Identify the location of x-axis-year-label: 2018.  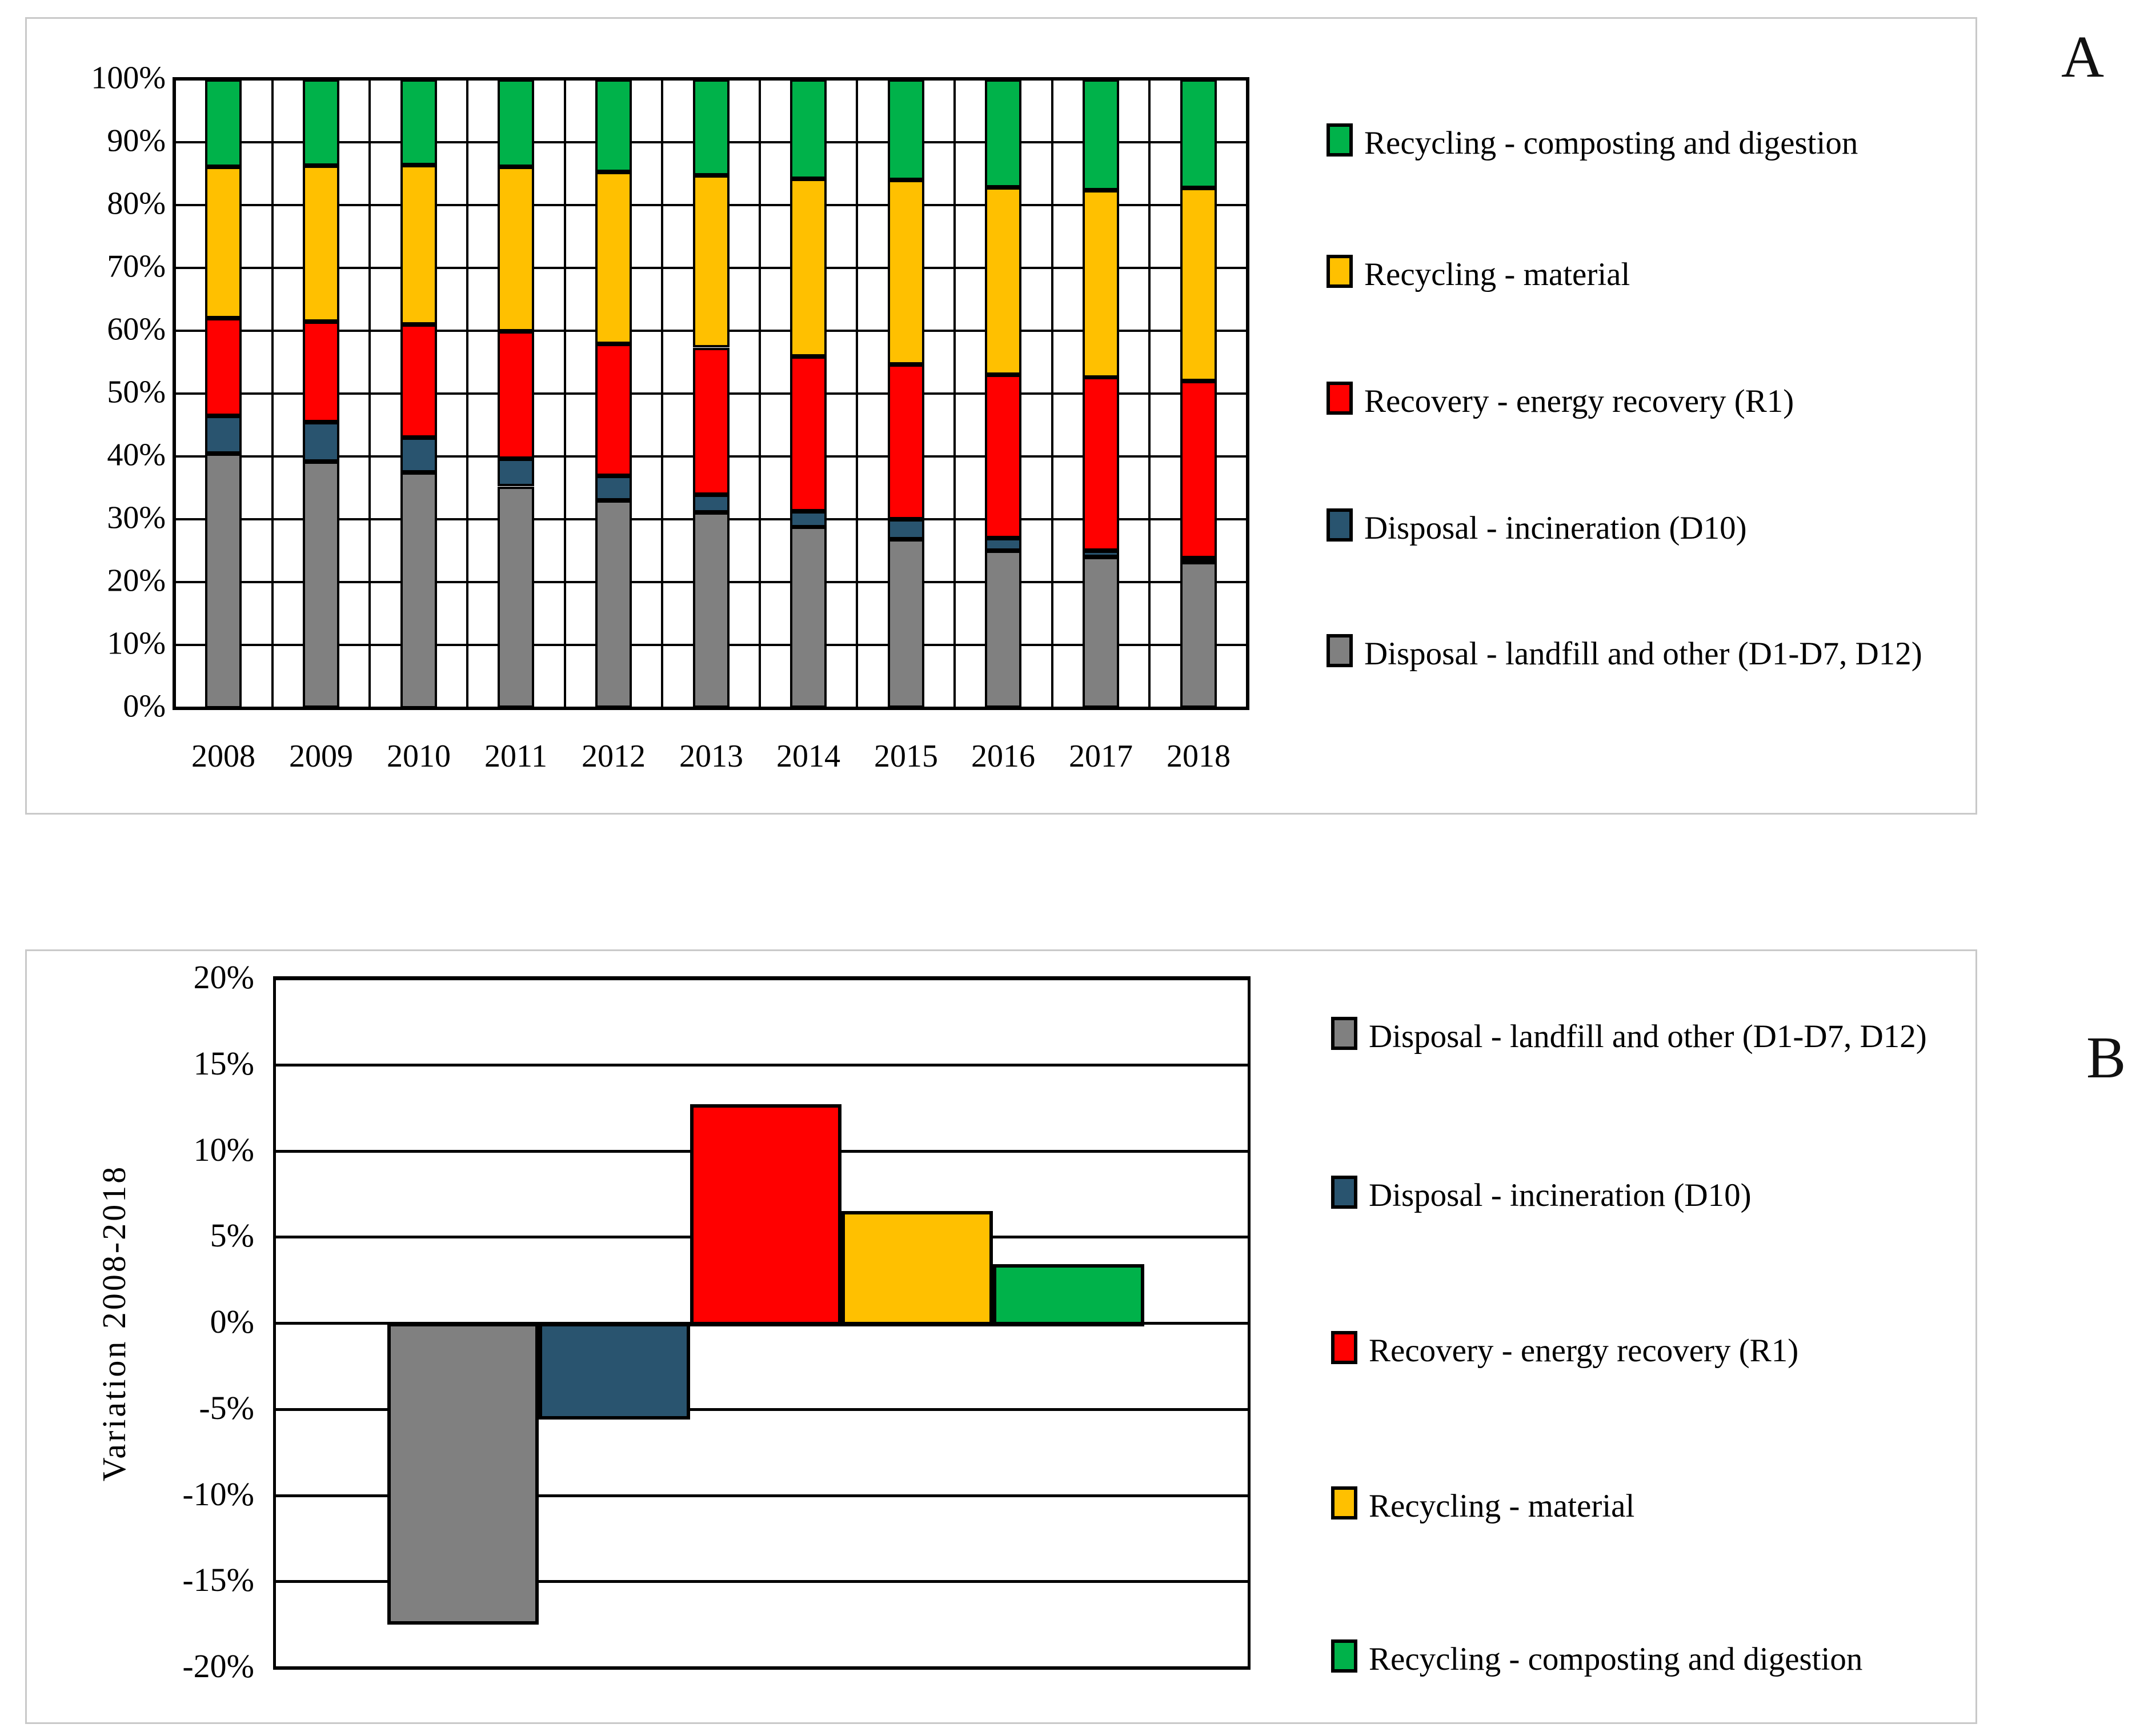
(1199, 756).